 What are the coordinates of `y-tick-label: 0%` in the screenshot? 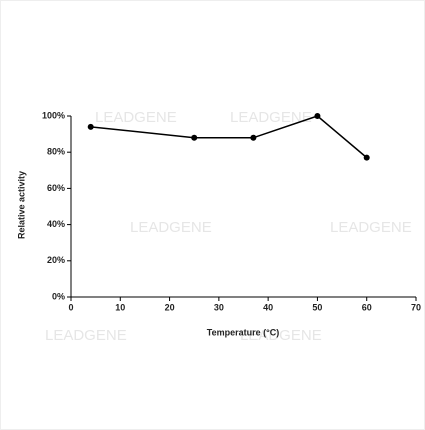 It's located at (58, 296).